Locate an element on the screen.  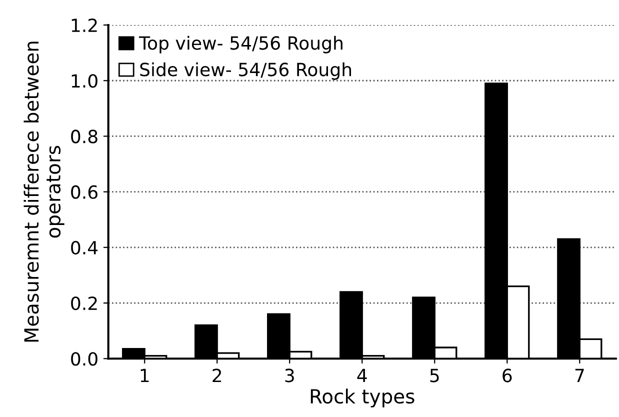
y-tick-label: 0.6 is located at coordinates (84, 192).